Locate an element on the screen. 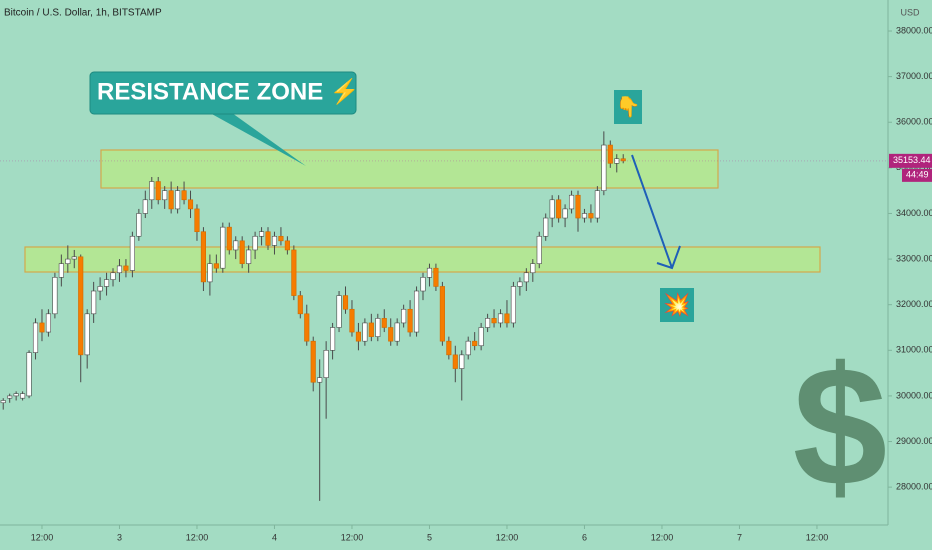 This screenshot has height=550, width=932. countdown-box is located at coordinates (917, 175).